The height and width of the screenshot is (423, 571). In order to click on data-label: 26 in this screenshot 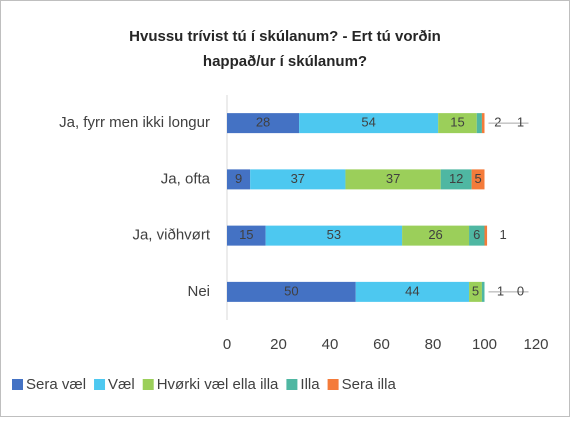, I will do `click(435, 234)`.